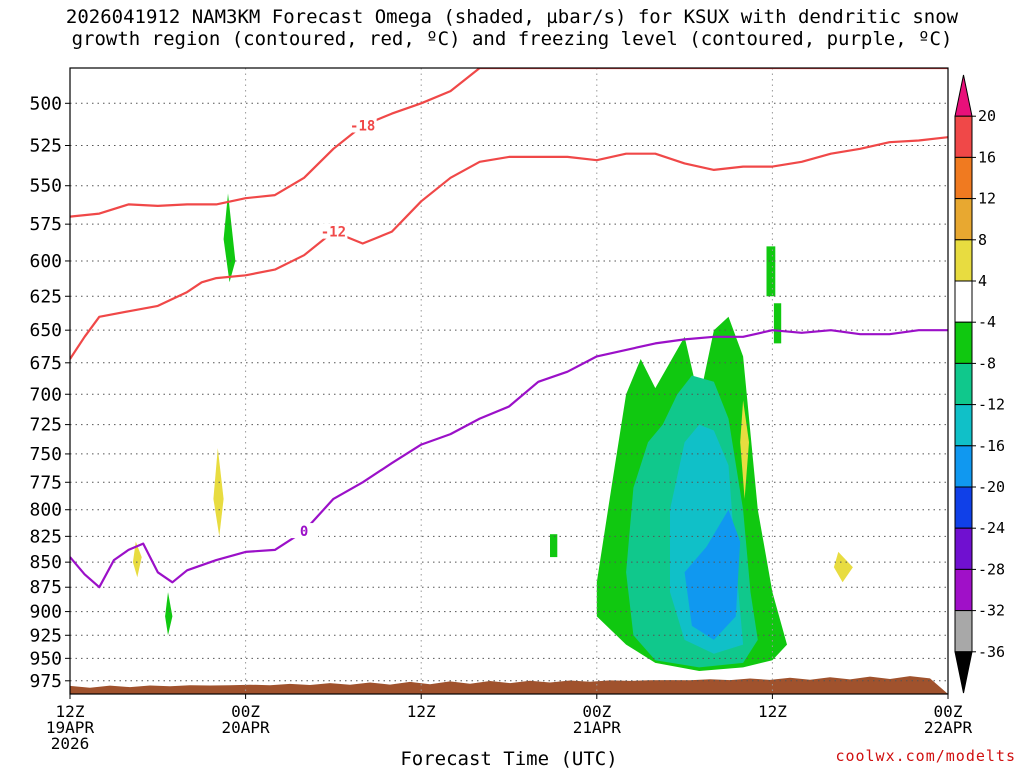 The width and height of the screenshot is (1024, 768). What do you see at coordinates (987, 199) in the screenshot?
I see `colorbar-label-2: 12` at bounding box center [987, 199].